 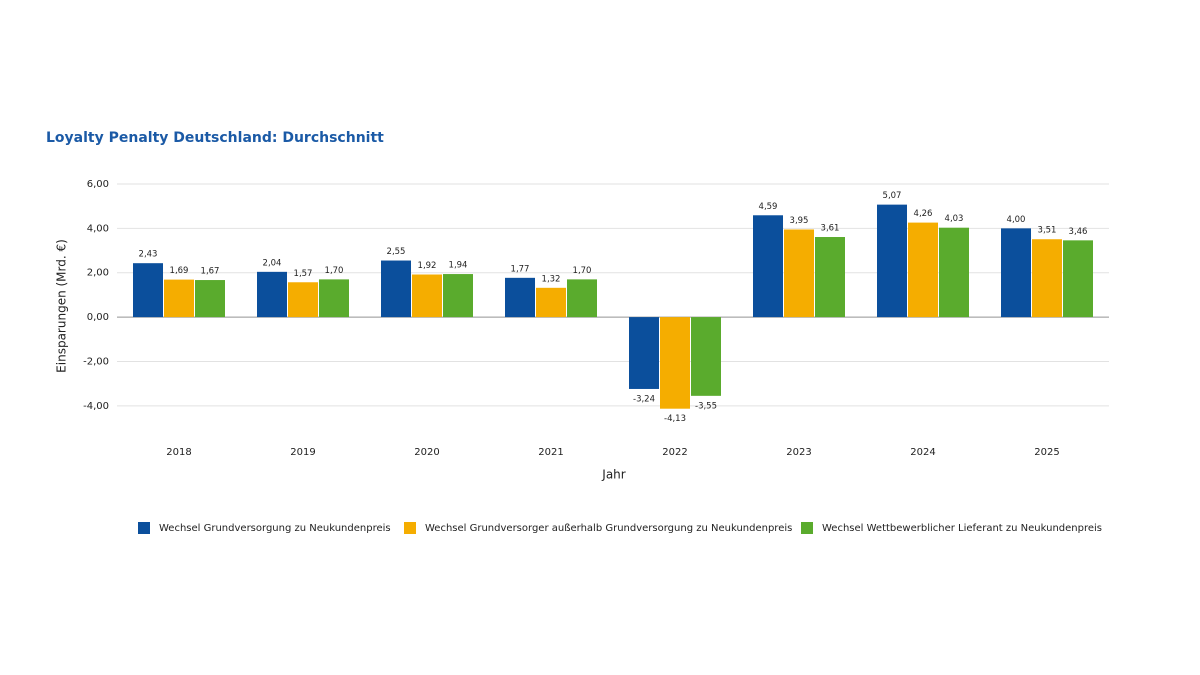 What do you see at coordinates (98, 228) in the screenshot?
I see `y-tick-label: 4,00` at bounding box center [98, 228].